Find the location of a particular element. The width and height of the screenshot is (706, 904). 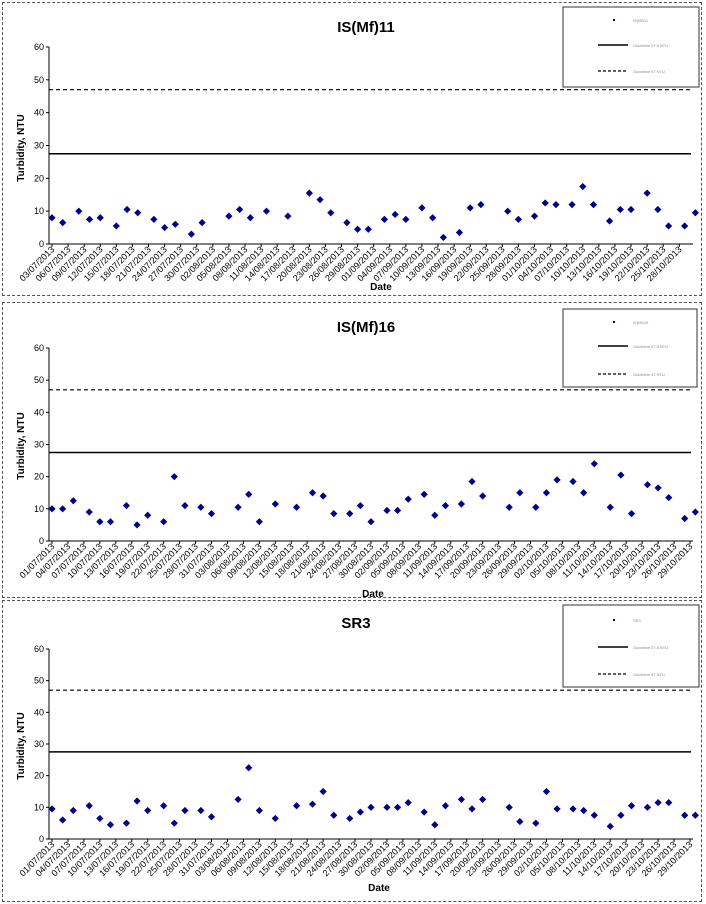

legend: SR3 Guideline 27.5 NTU Guideline 47 NTU is located at coordinates (631, 646).